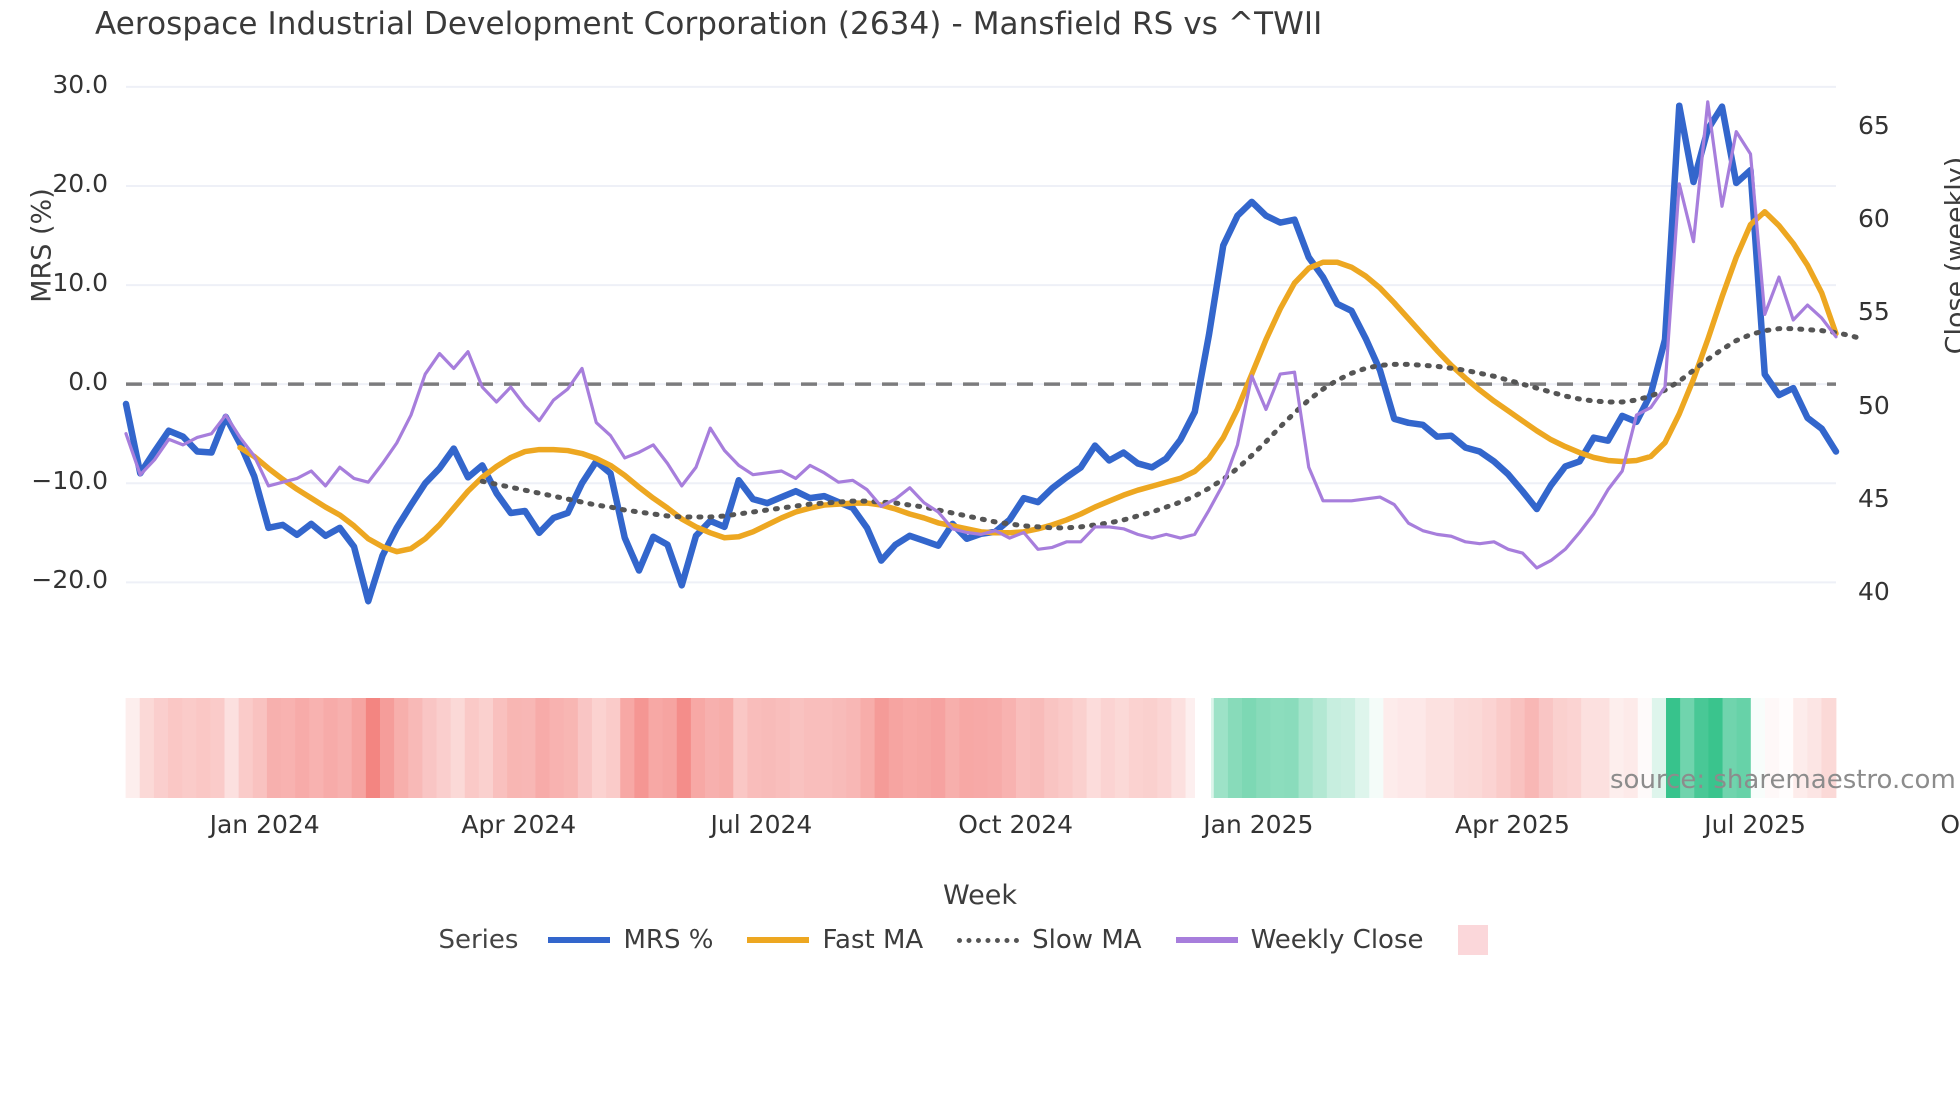 Image resolution: width=1960 pixels, height=1102 pixels. Describe the element at coordinates (988, 940) in the screenshot. I see `legend-swatch-slow-ma` at that location.